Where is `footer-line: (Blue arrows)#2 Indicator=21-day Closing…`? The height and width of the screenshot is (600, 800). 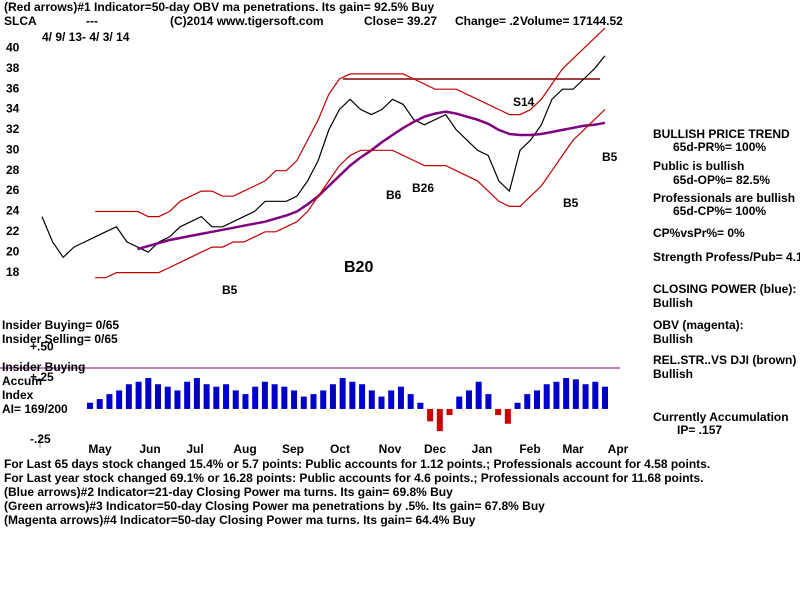
footer-line: (Blue arrows)#2 Indicator=21-day Closing… is located at coordinates (228, 492).